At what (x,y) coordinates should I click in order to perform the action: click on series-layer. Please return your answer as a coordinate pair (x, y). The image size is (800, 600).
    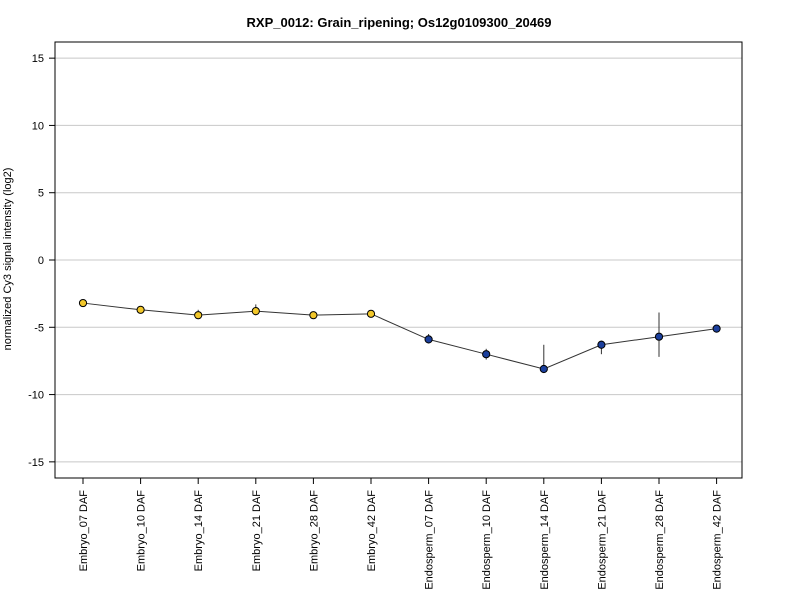
    Looking at the image, I should click on (399, 336).